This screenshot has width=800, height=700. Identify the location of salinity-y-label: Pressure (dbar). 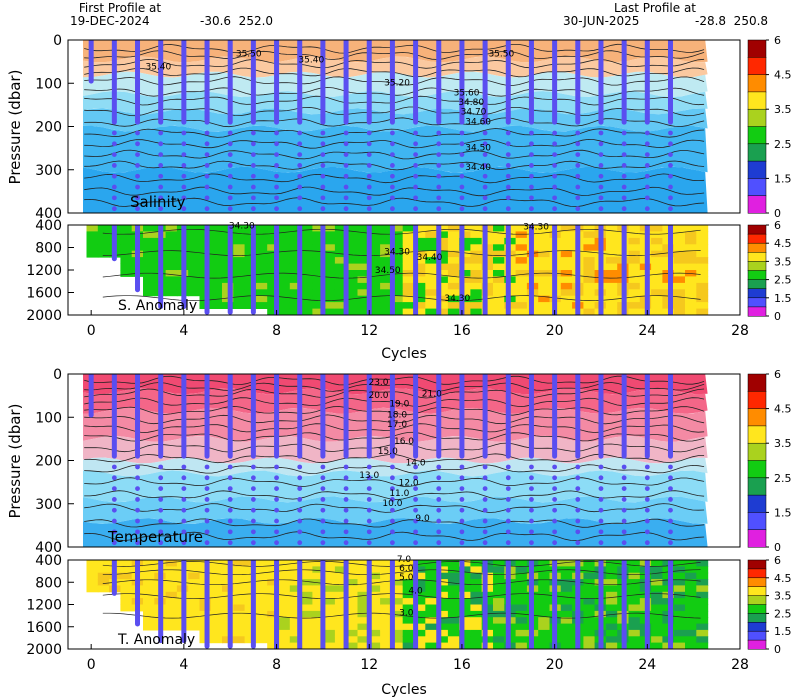
(15, 127).